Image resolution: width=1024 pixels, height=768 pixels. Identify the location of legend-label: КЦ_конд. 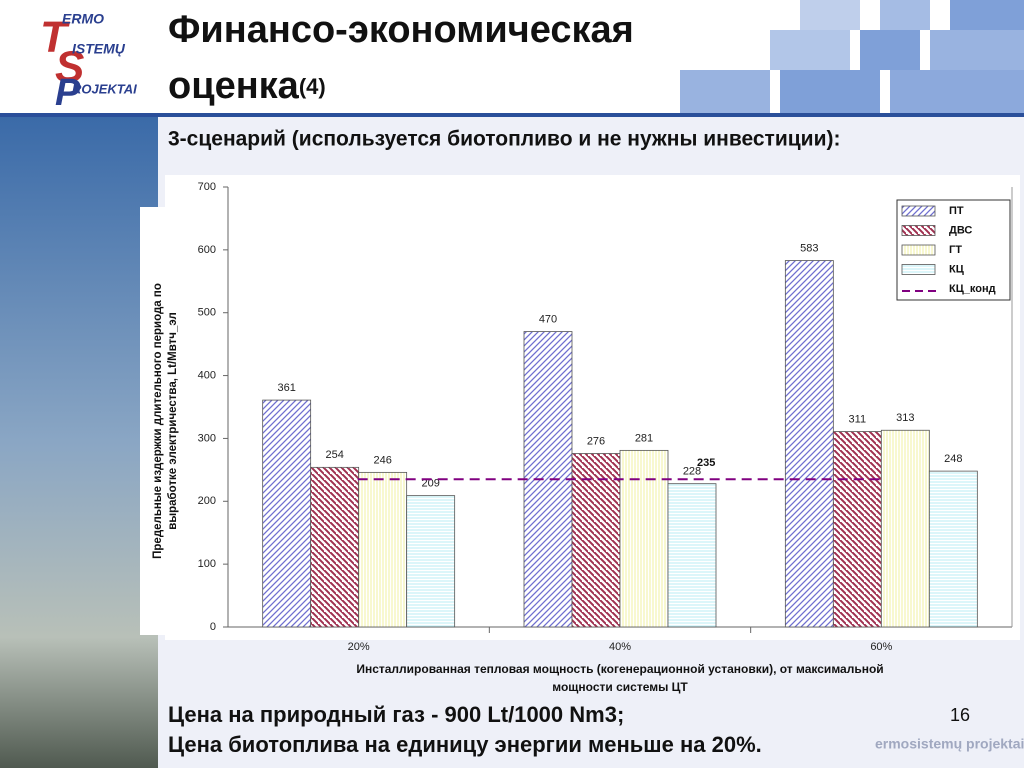
(972, 289).